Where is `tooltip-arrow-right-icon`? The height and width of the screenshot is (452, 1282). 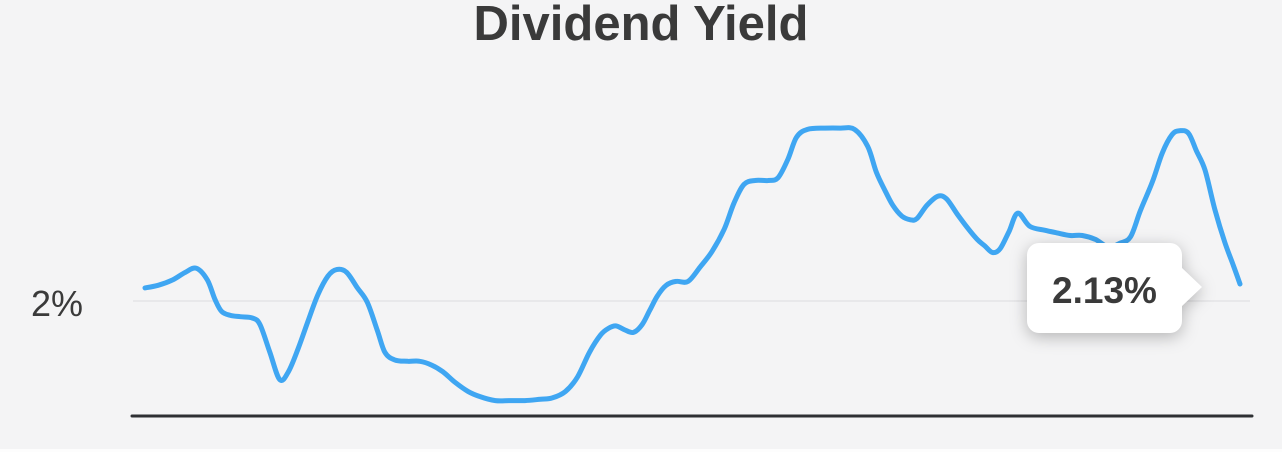
tooltip-arrow-right-icon is located at coordinates (1191, 287).